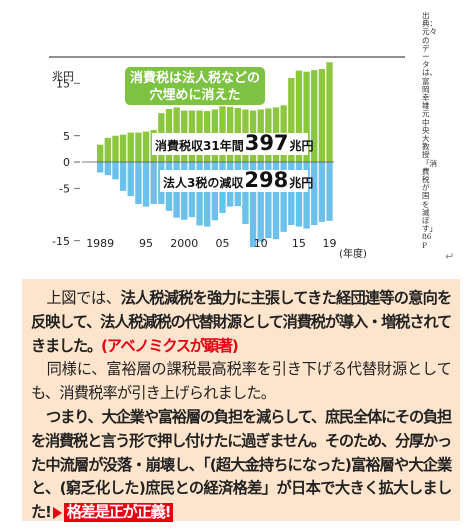 The height and width of the screenshot is (532, 475). I want to click on corporate-bar-2018, so click(322, 192).